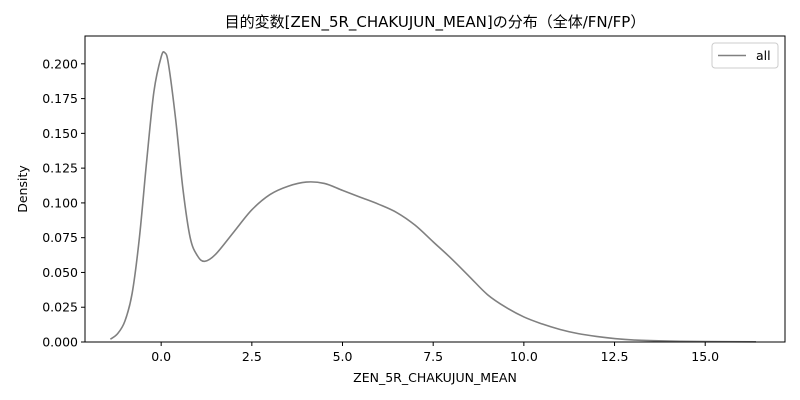  I want to click on y-tick-label: 0.175, so click(60, 98).